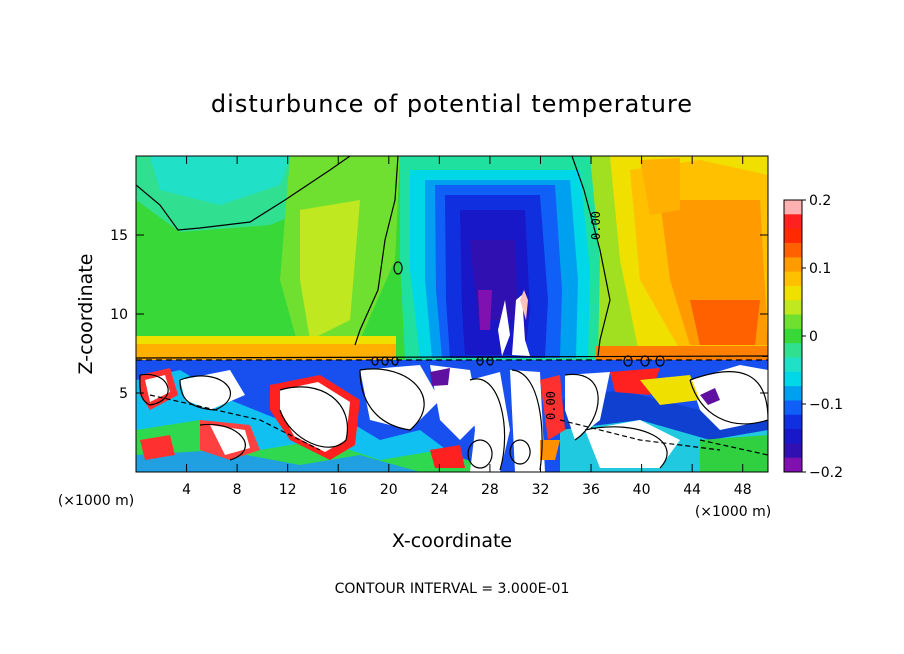 This screenshot has height=654, width=904. What do you see at coordinates (119, 236) in the screenshot?
I see `y-tick-label: 15` at bounding box center [119, 236].